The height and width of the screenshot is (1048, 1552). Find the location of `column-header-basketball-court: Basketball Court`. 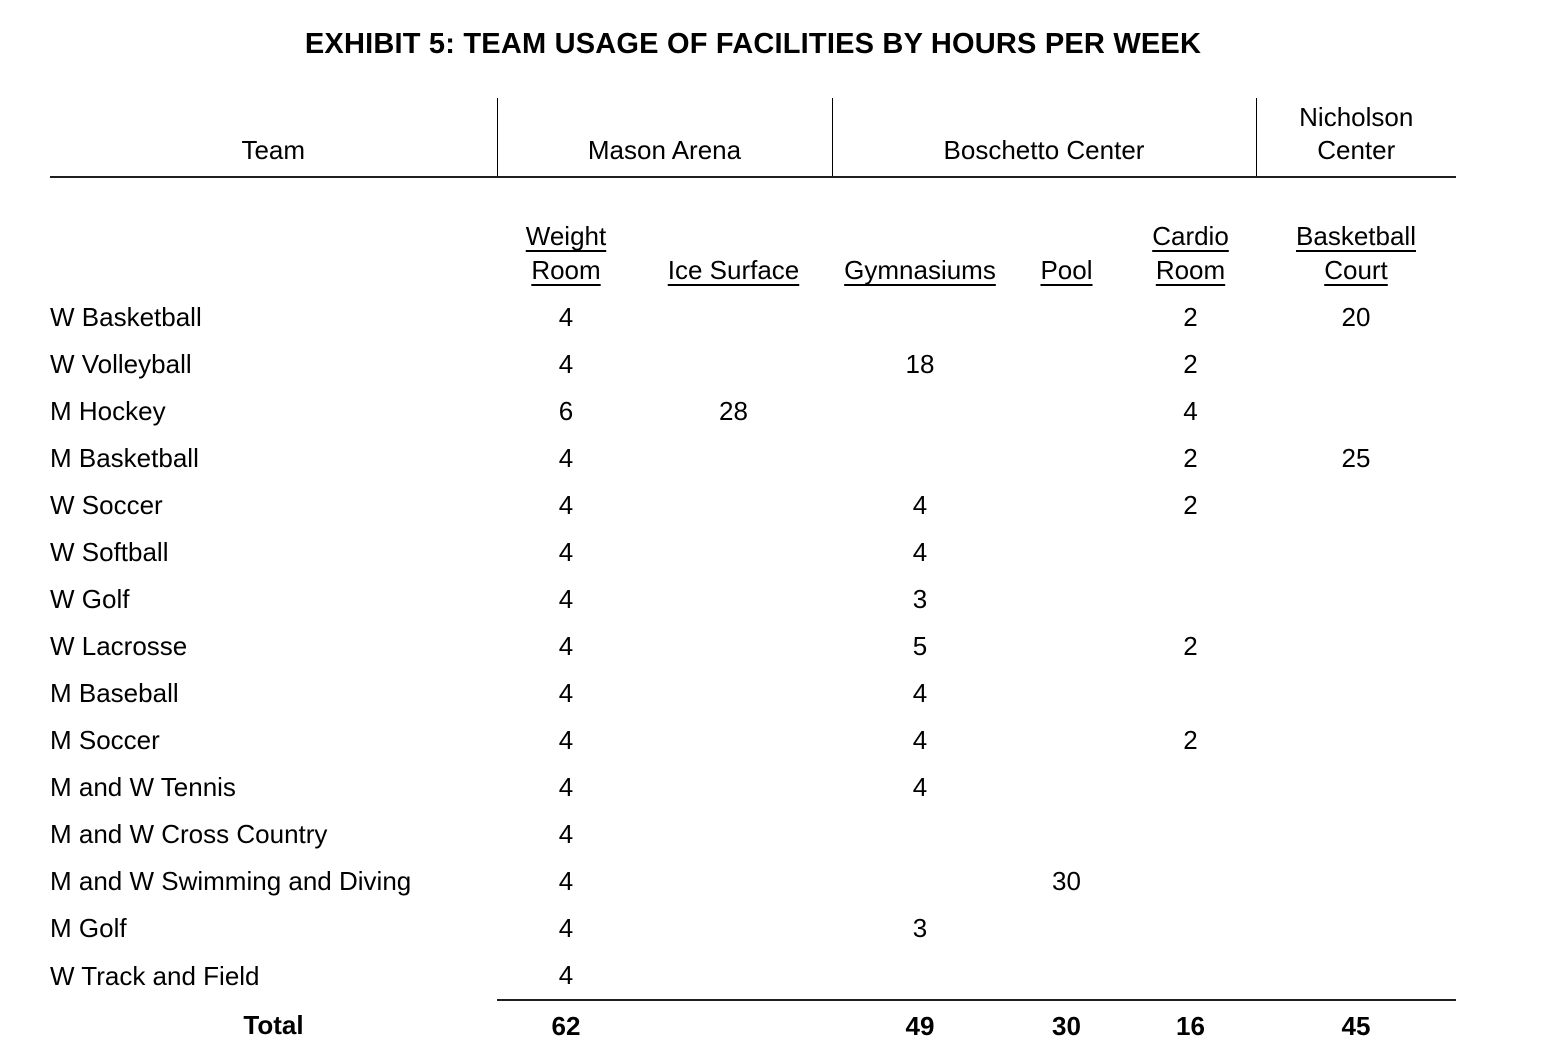

column-header-basketball-court: Basketball Court is located at coordinates (1356, 253).